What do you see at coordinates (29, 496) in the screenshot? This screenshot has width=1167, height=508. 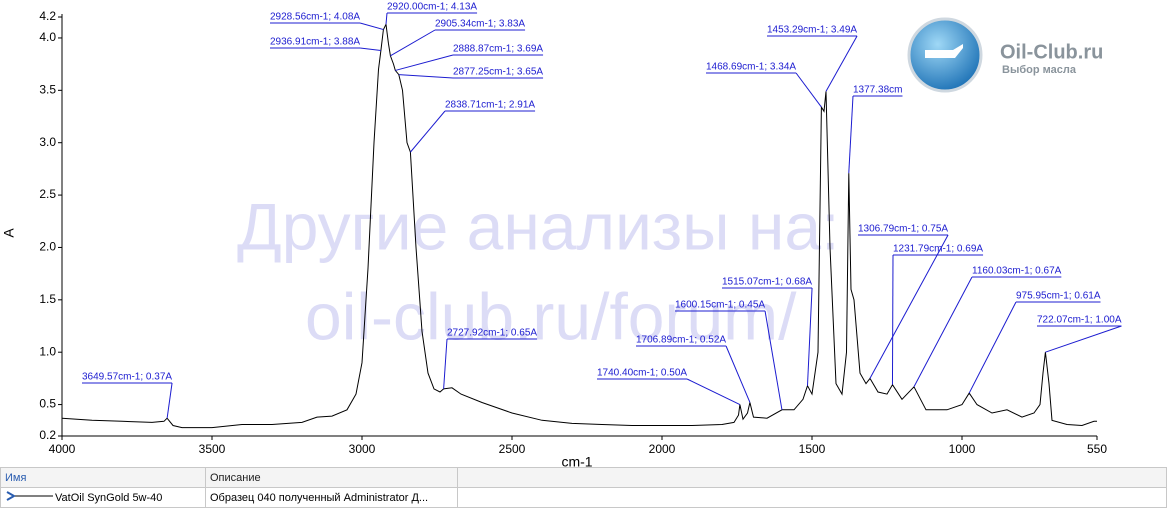 I see `series-swatch` at bounding box center [29, 496].